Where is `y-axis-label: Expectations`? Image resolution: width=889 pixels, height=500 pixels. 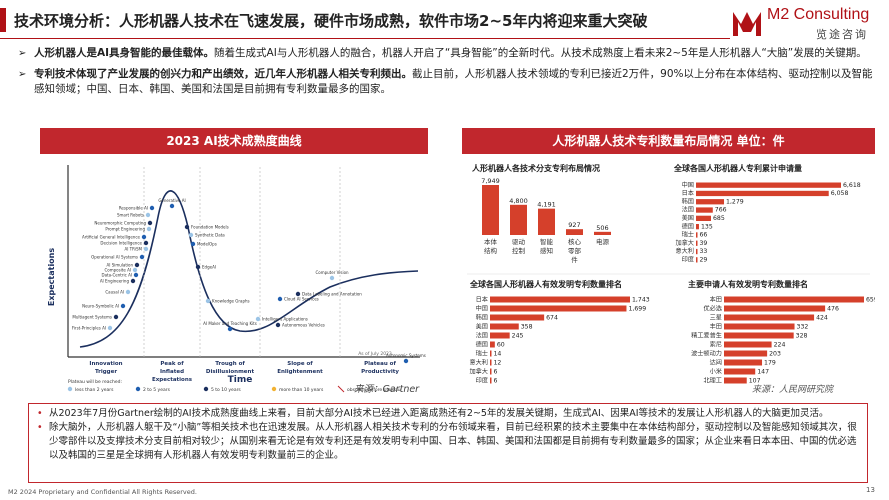 y-axis-label: Expectations is located at coordinates (51, 277).